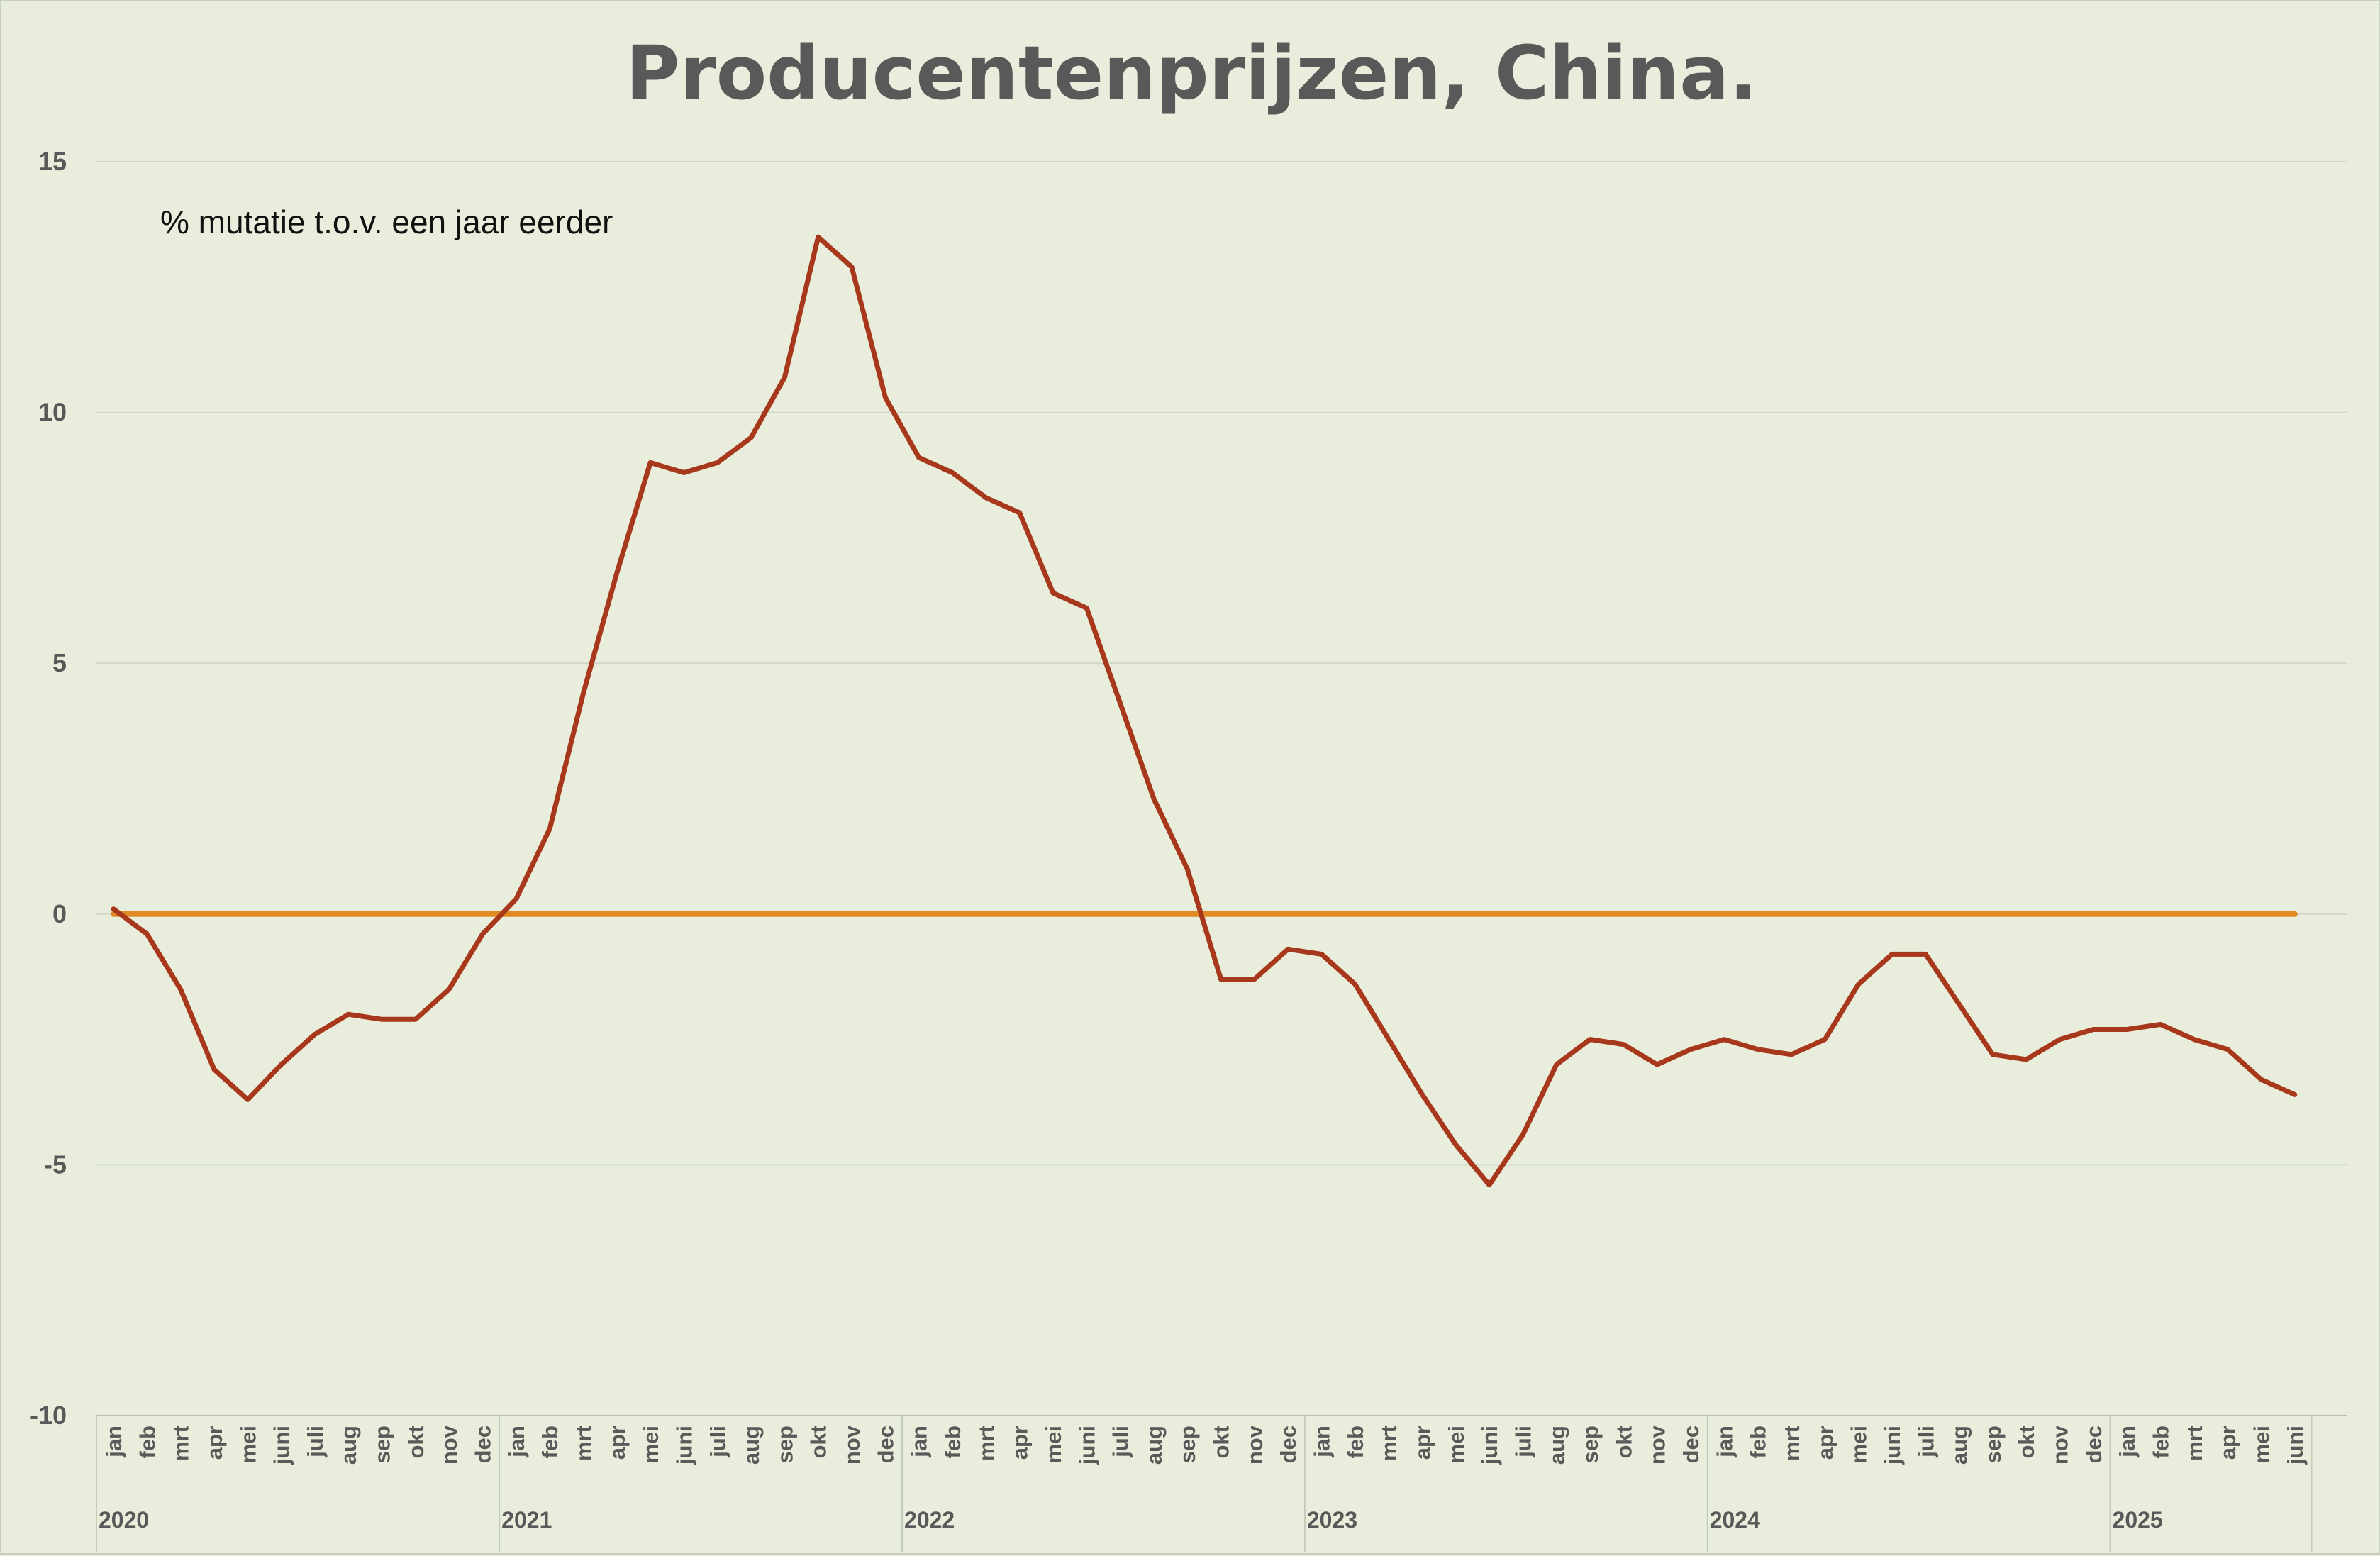 This screenshot has height=1556, width=2380. I want to click on x-year-label: 2024, so click(1735, 1520).